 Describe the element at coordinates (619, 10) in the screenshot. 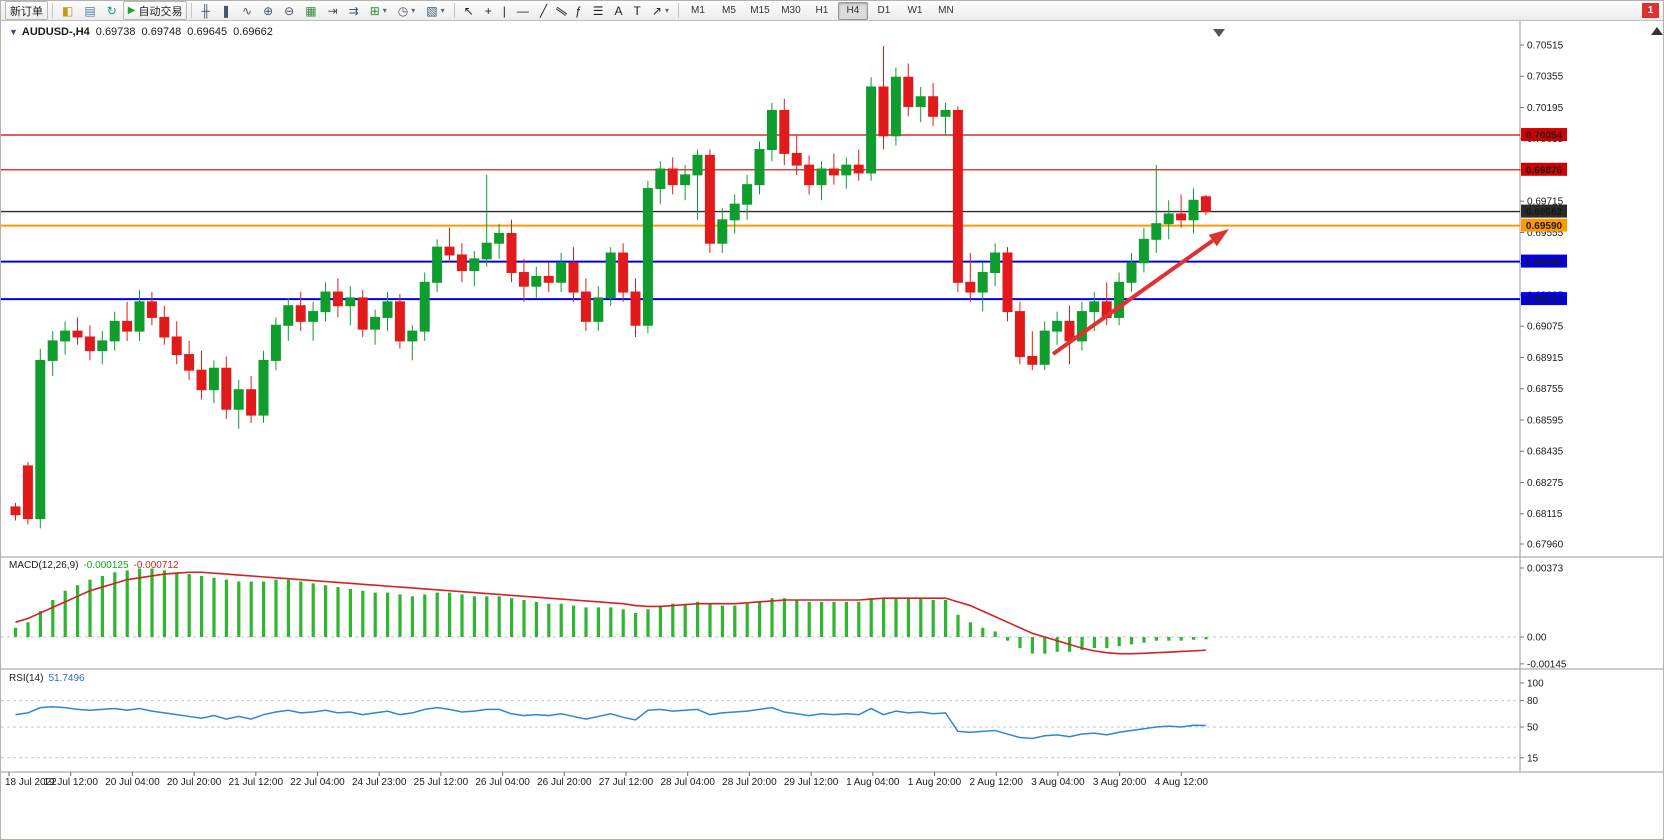

I see `text-button: A` at that location.